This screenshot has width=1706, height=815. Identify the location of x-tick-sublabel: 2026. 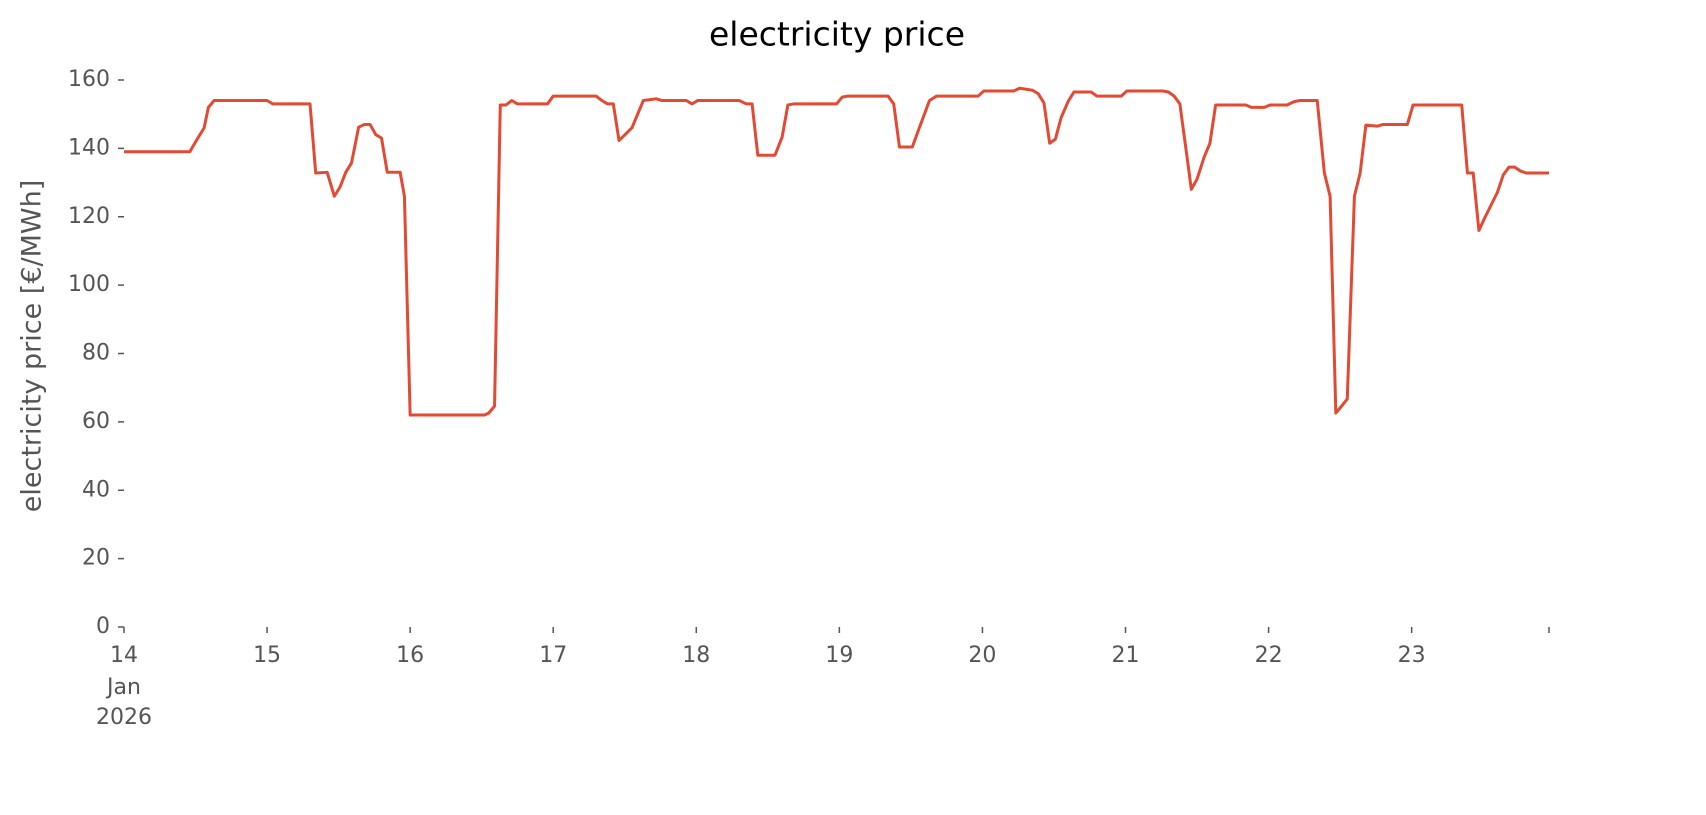
(124, 717).